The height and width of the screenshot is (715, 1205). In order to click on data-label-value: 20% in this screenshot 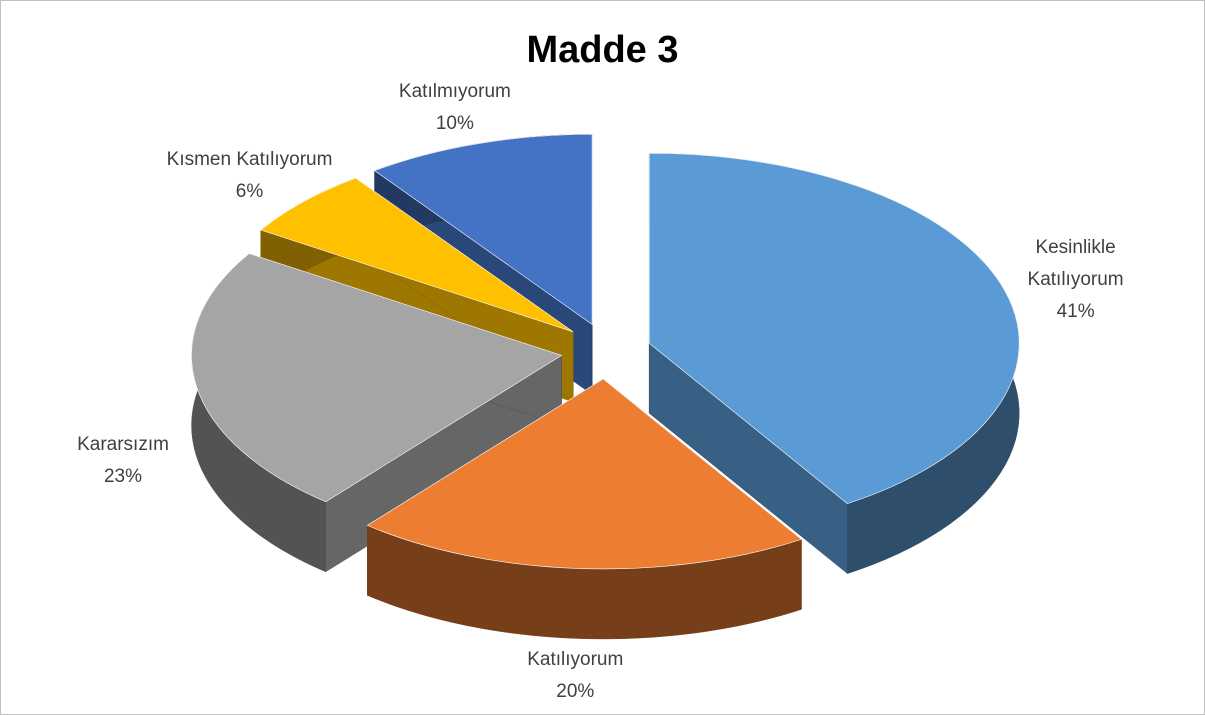, I will do `click(575, 692)`.